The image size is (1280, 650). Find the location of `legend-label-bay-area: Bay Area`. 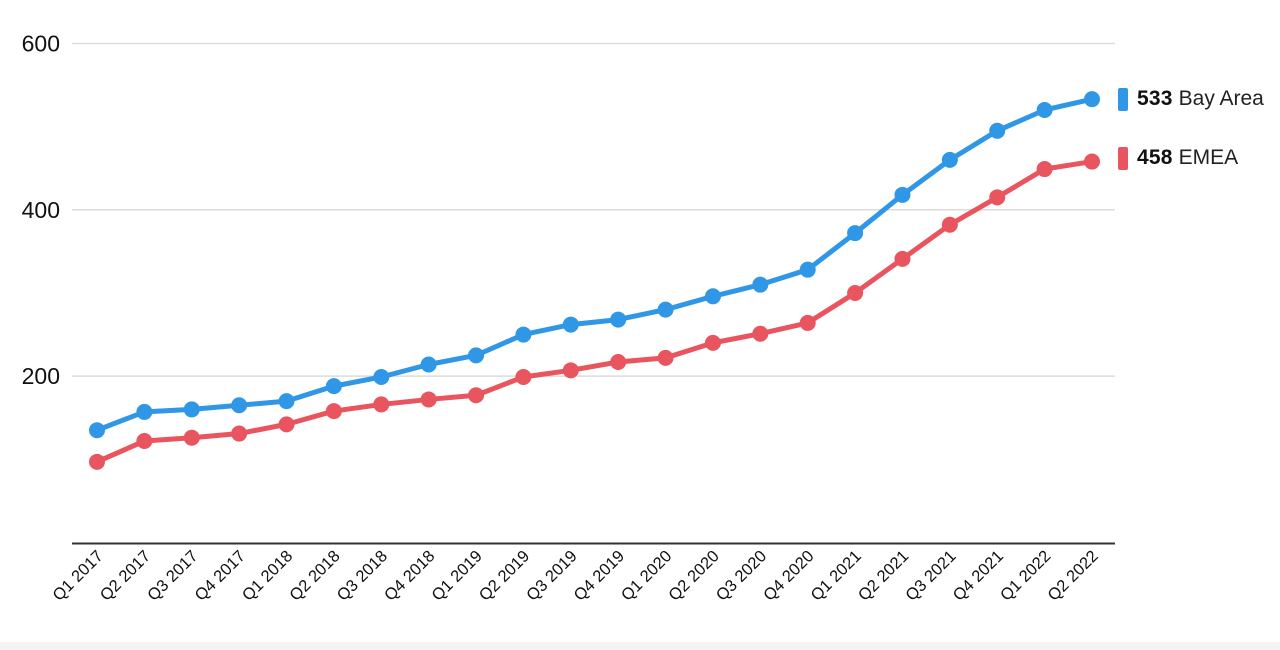

legend-label-bay-area: Bay Area is located at coordinates (1221, 98).